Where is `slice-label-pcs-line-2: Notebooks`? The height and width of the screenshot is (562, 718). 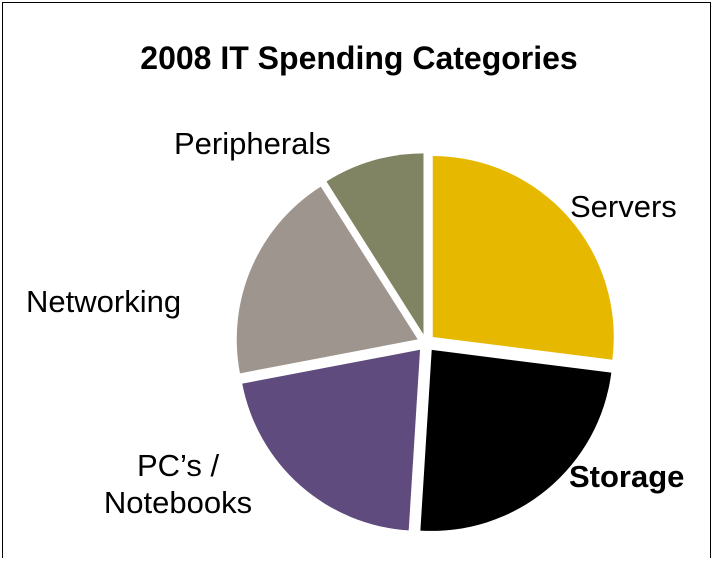
slice-label-pcs-line-2: Notebooks is located at coordinates (178, 503).